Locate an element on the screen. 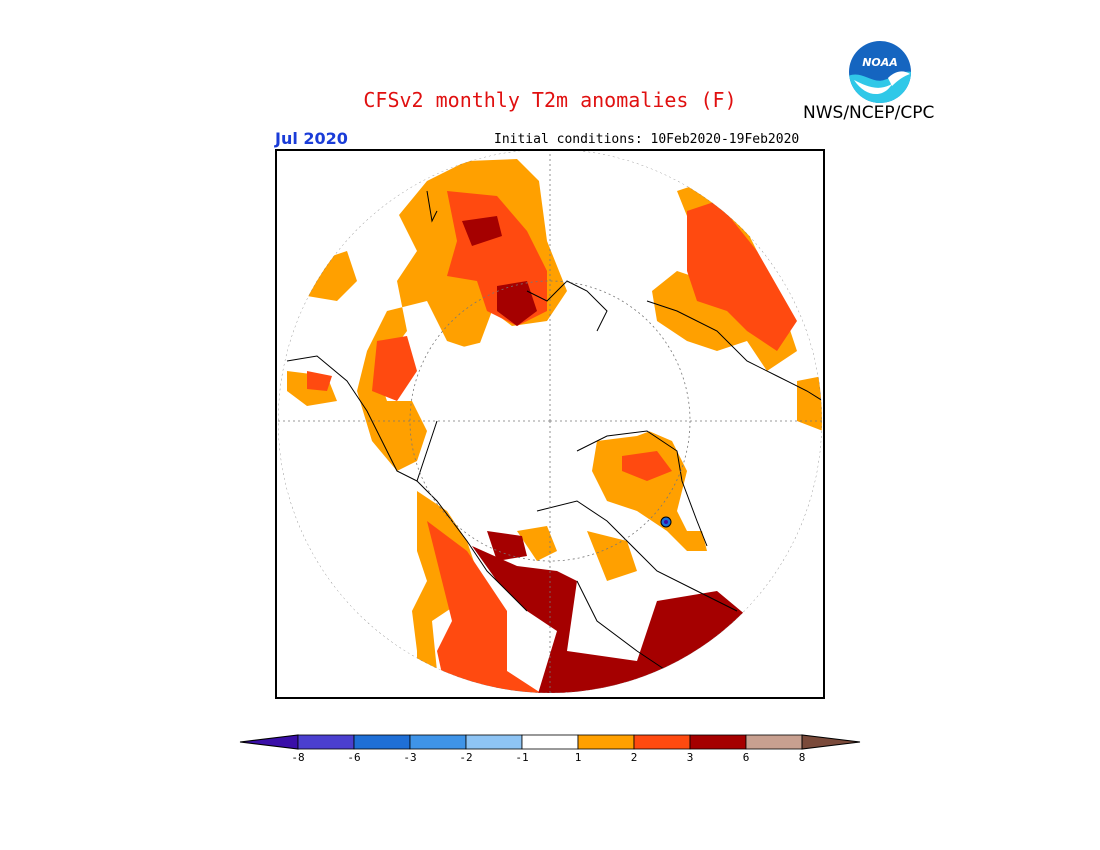 The height and width of the screenshot is (850, 1100). colorbar-tick-label: -8 is located at coordinates (298, 757).